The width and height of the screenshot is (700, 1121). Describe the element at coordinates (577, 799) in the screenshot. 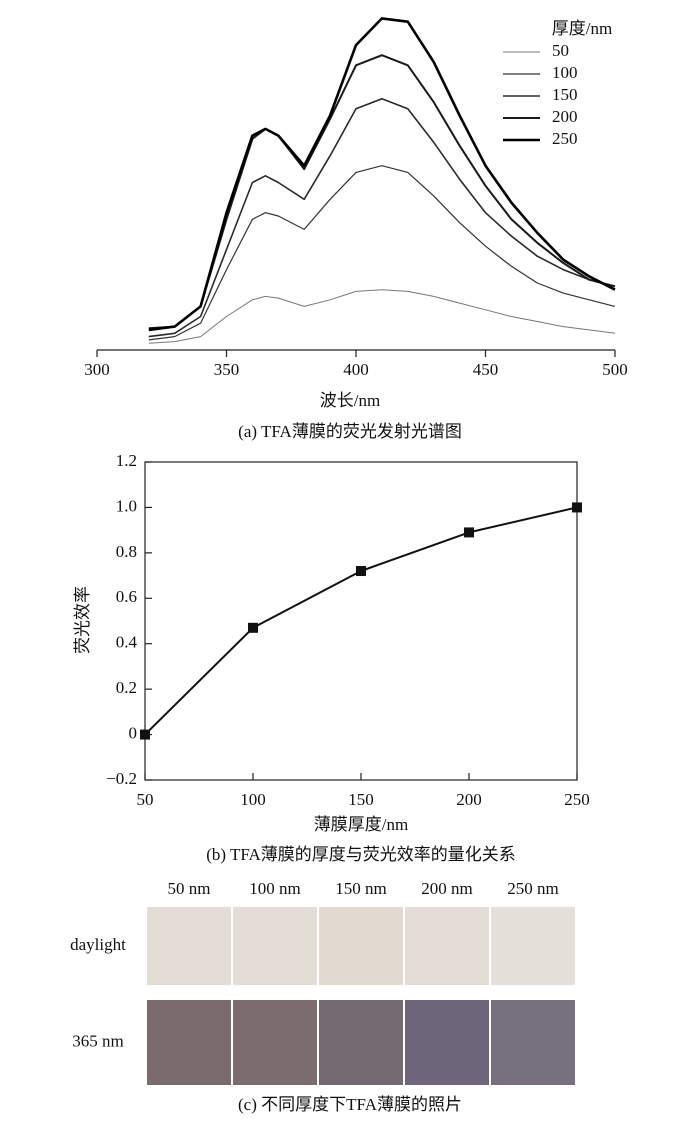

I see `x-tick-label: 250` at that location.